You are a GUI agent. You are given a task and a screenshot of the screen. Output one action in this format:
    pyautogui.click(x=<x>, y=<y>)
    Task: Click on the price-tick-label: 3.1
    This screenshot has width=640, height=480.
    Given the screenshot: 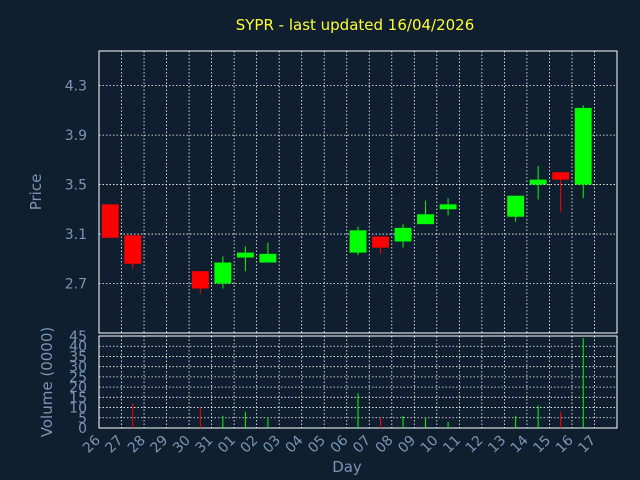 What is the action you would take?
    pyautogui.click(x=76, y=235)
    